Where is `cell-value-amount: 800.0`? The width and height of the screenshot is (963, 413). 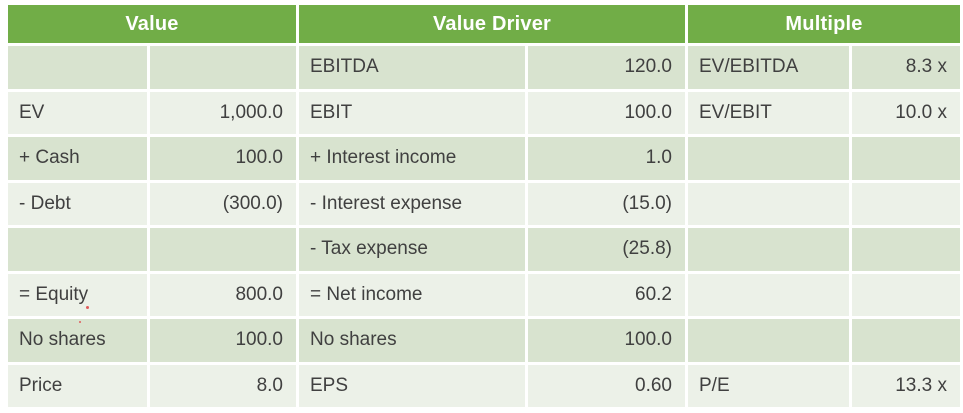
cell-value-amount: 800.0 is located at coordinates (223, 294).